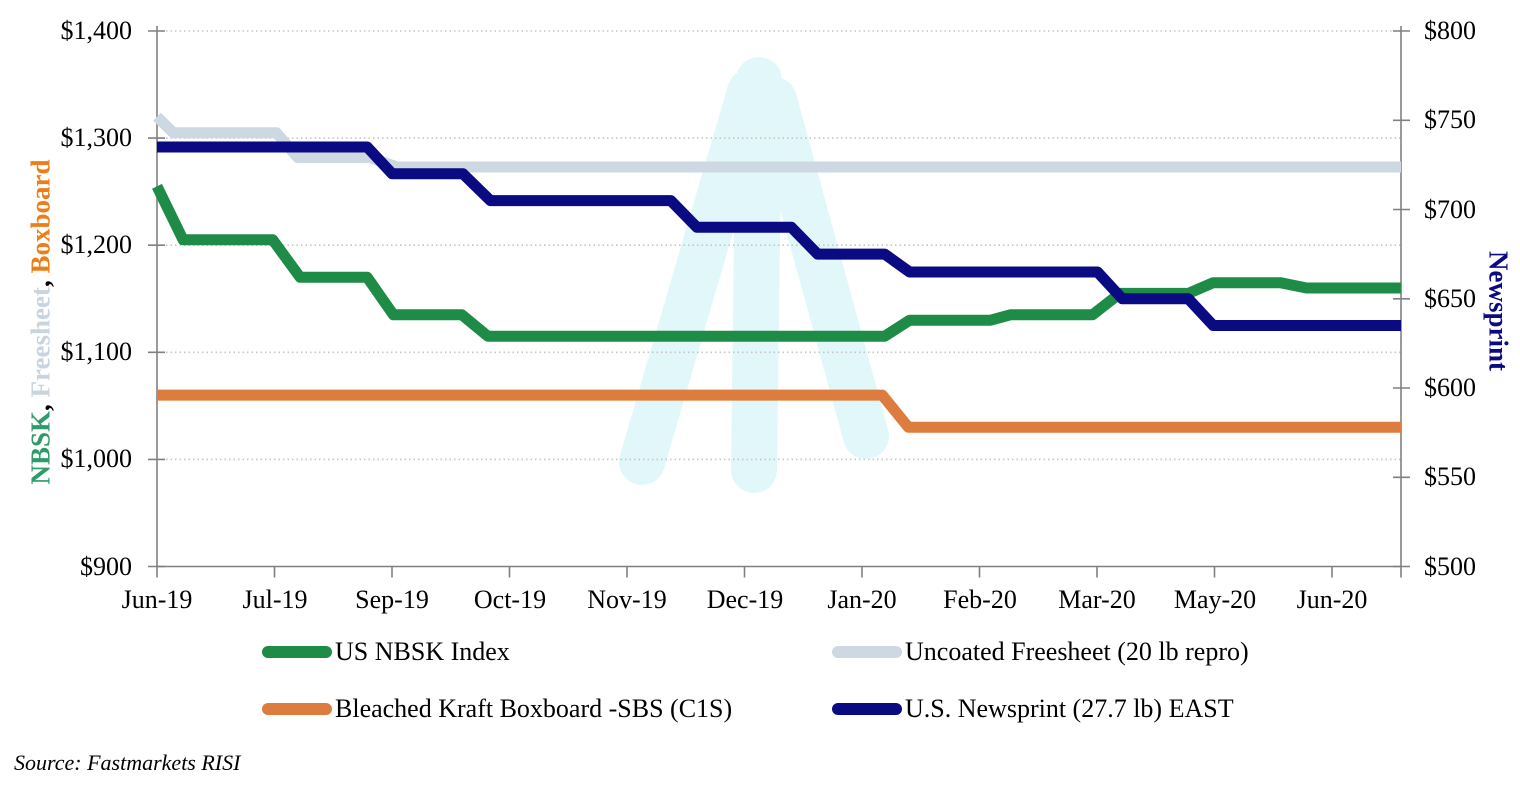 The height and width of the screenshot is (786, 1520). What do you see at coordinates (867, 709) in the screenshot?
I see `legend-swatch-newsprint` at bounding box center [867, 709].